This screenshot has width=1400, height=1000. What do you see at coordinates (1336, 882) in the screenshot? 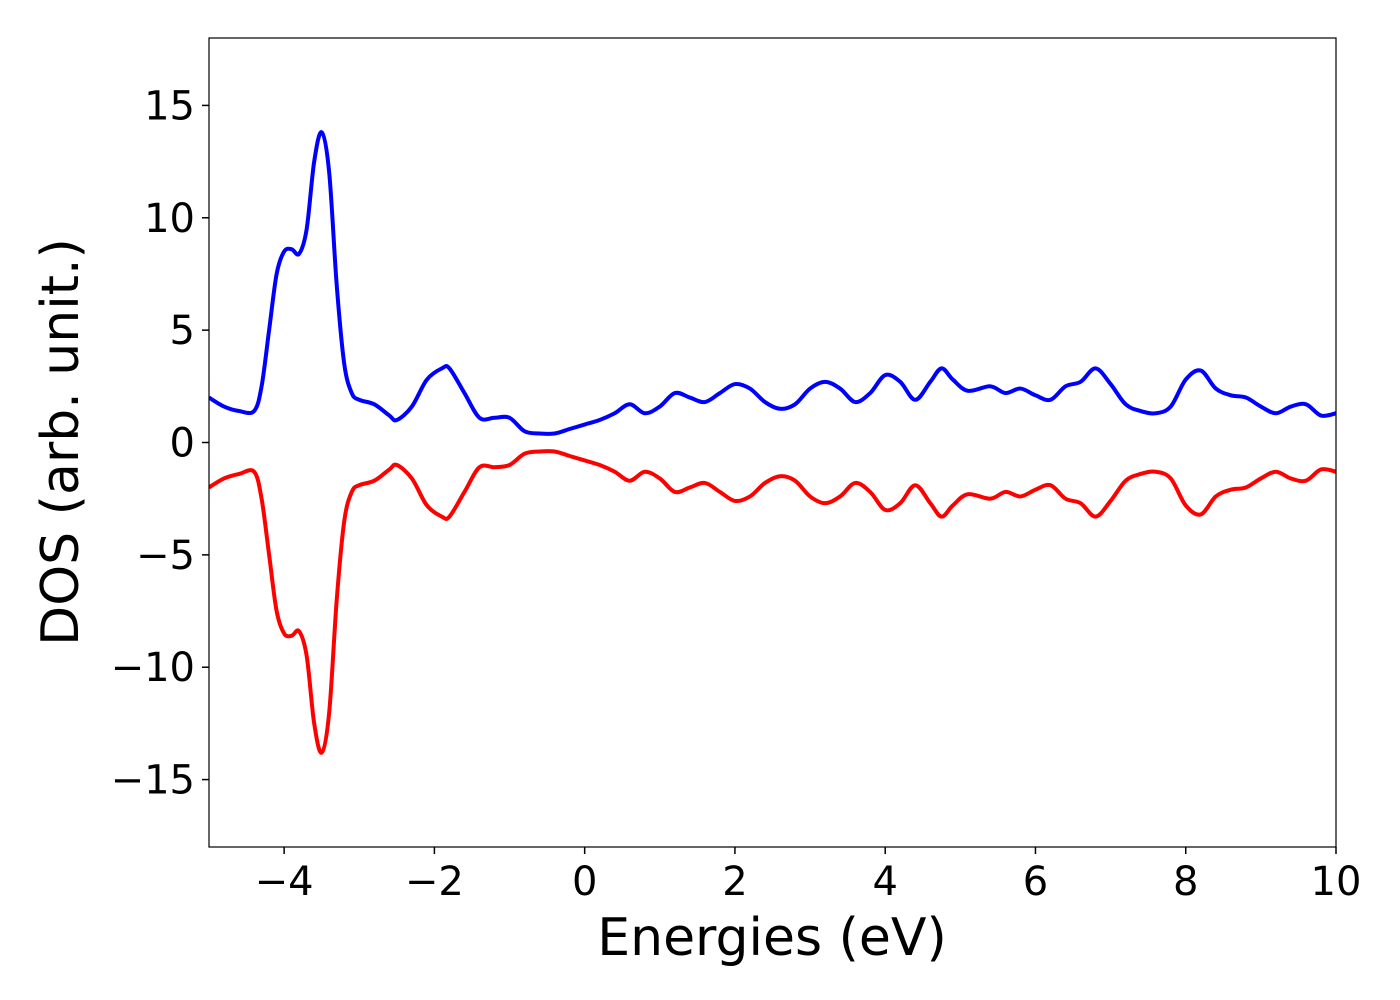
I see `x-tick-label: 10` at bounding box center [1336, 882].